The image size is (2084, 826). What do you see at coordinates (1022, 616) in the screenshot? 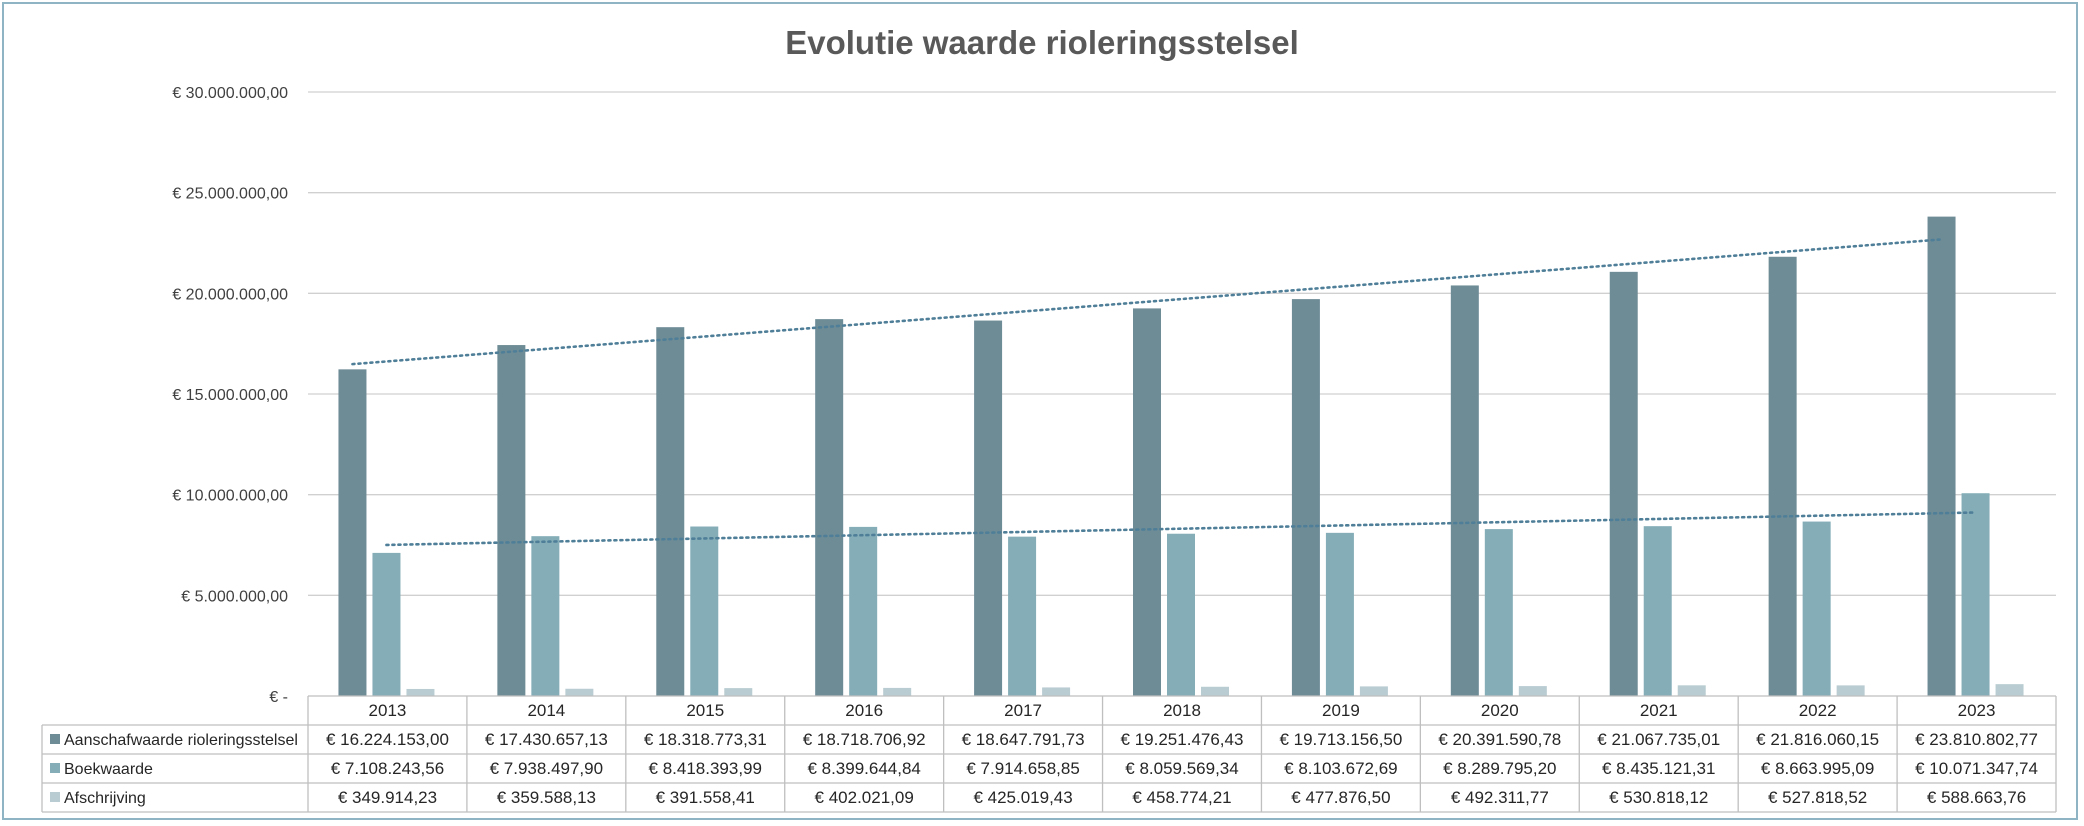
I see `bar-boekwaarde-2017` at bounding box center [1022, 616].